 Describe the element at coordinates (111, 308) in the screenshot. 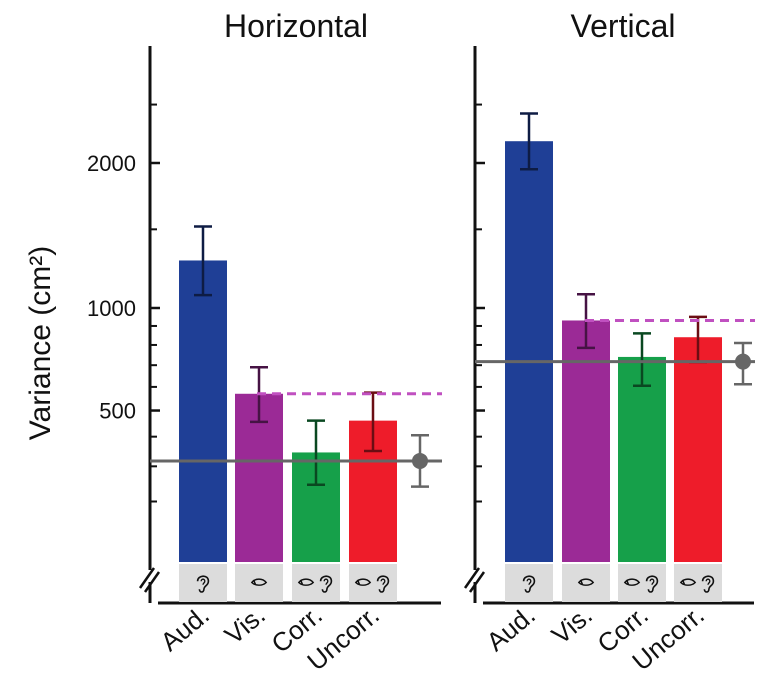

I see `y-tick-label: 1000` at that location.